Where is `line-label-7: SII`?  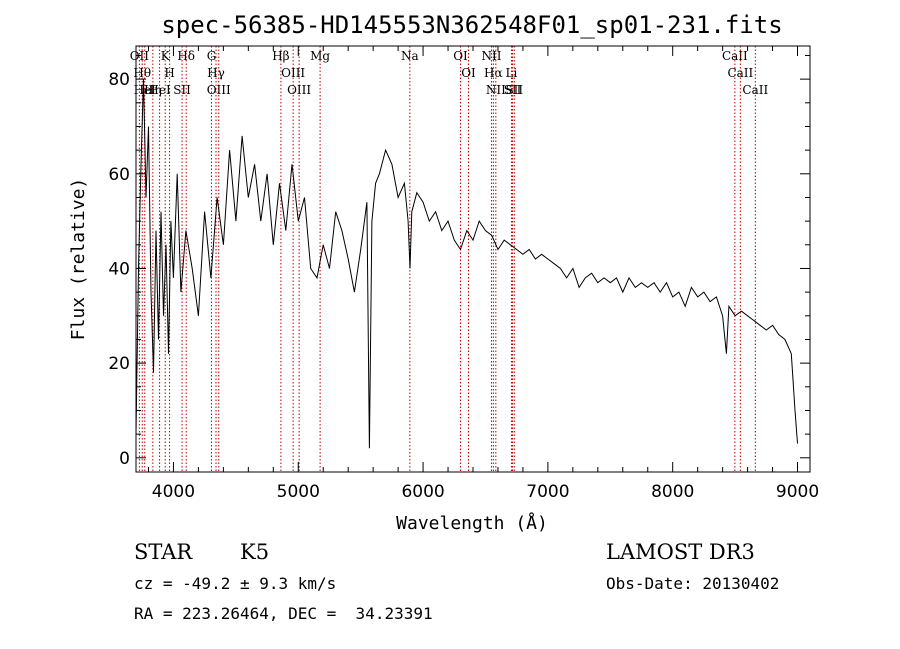
line-label-7: SII is located at coordinates (182, 90).